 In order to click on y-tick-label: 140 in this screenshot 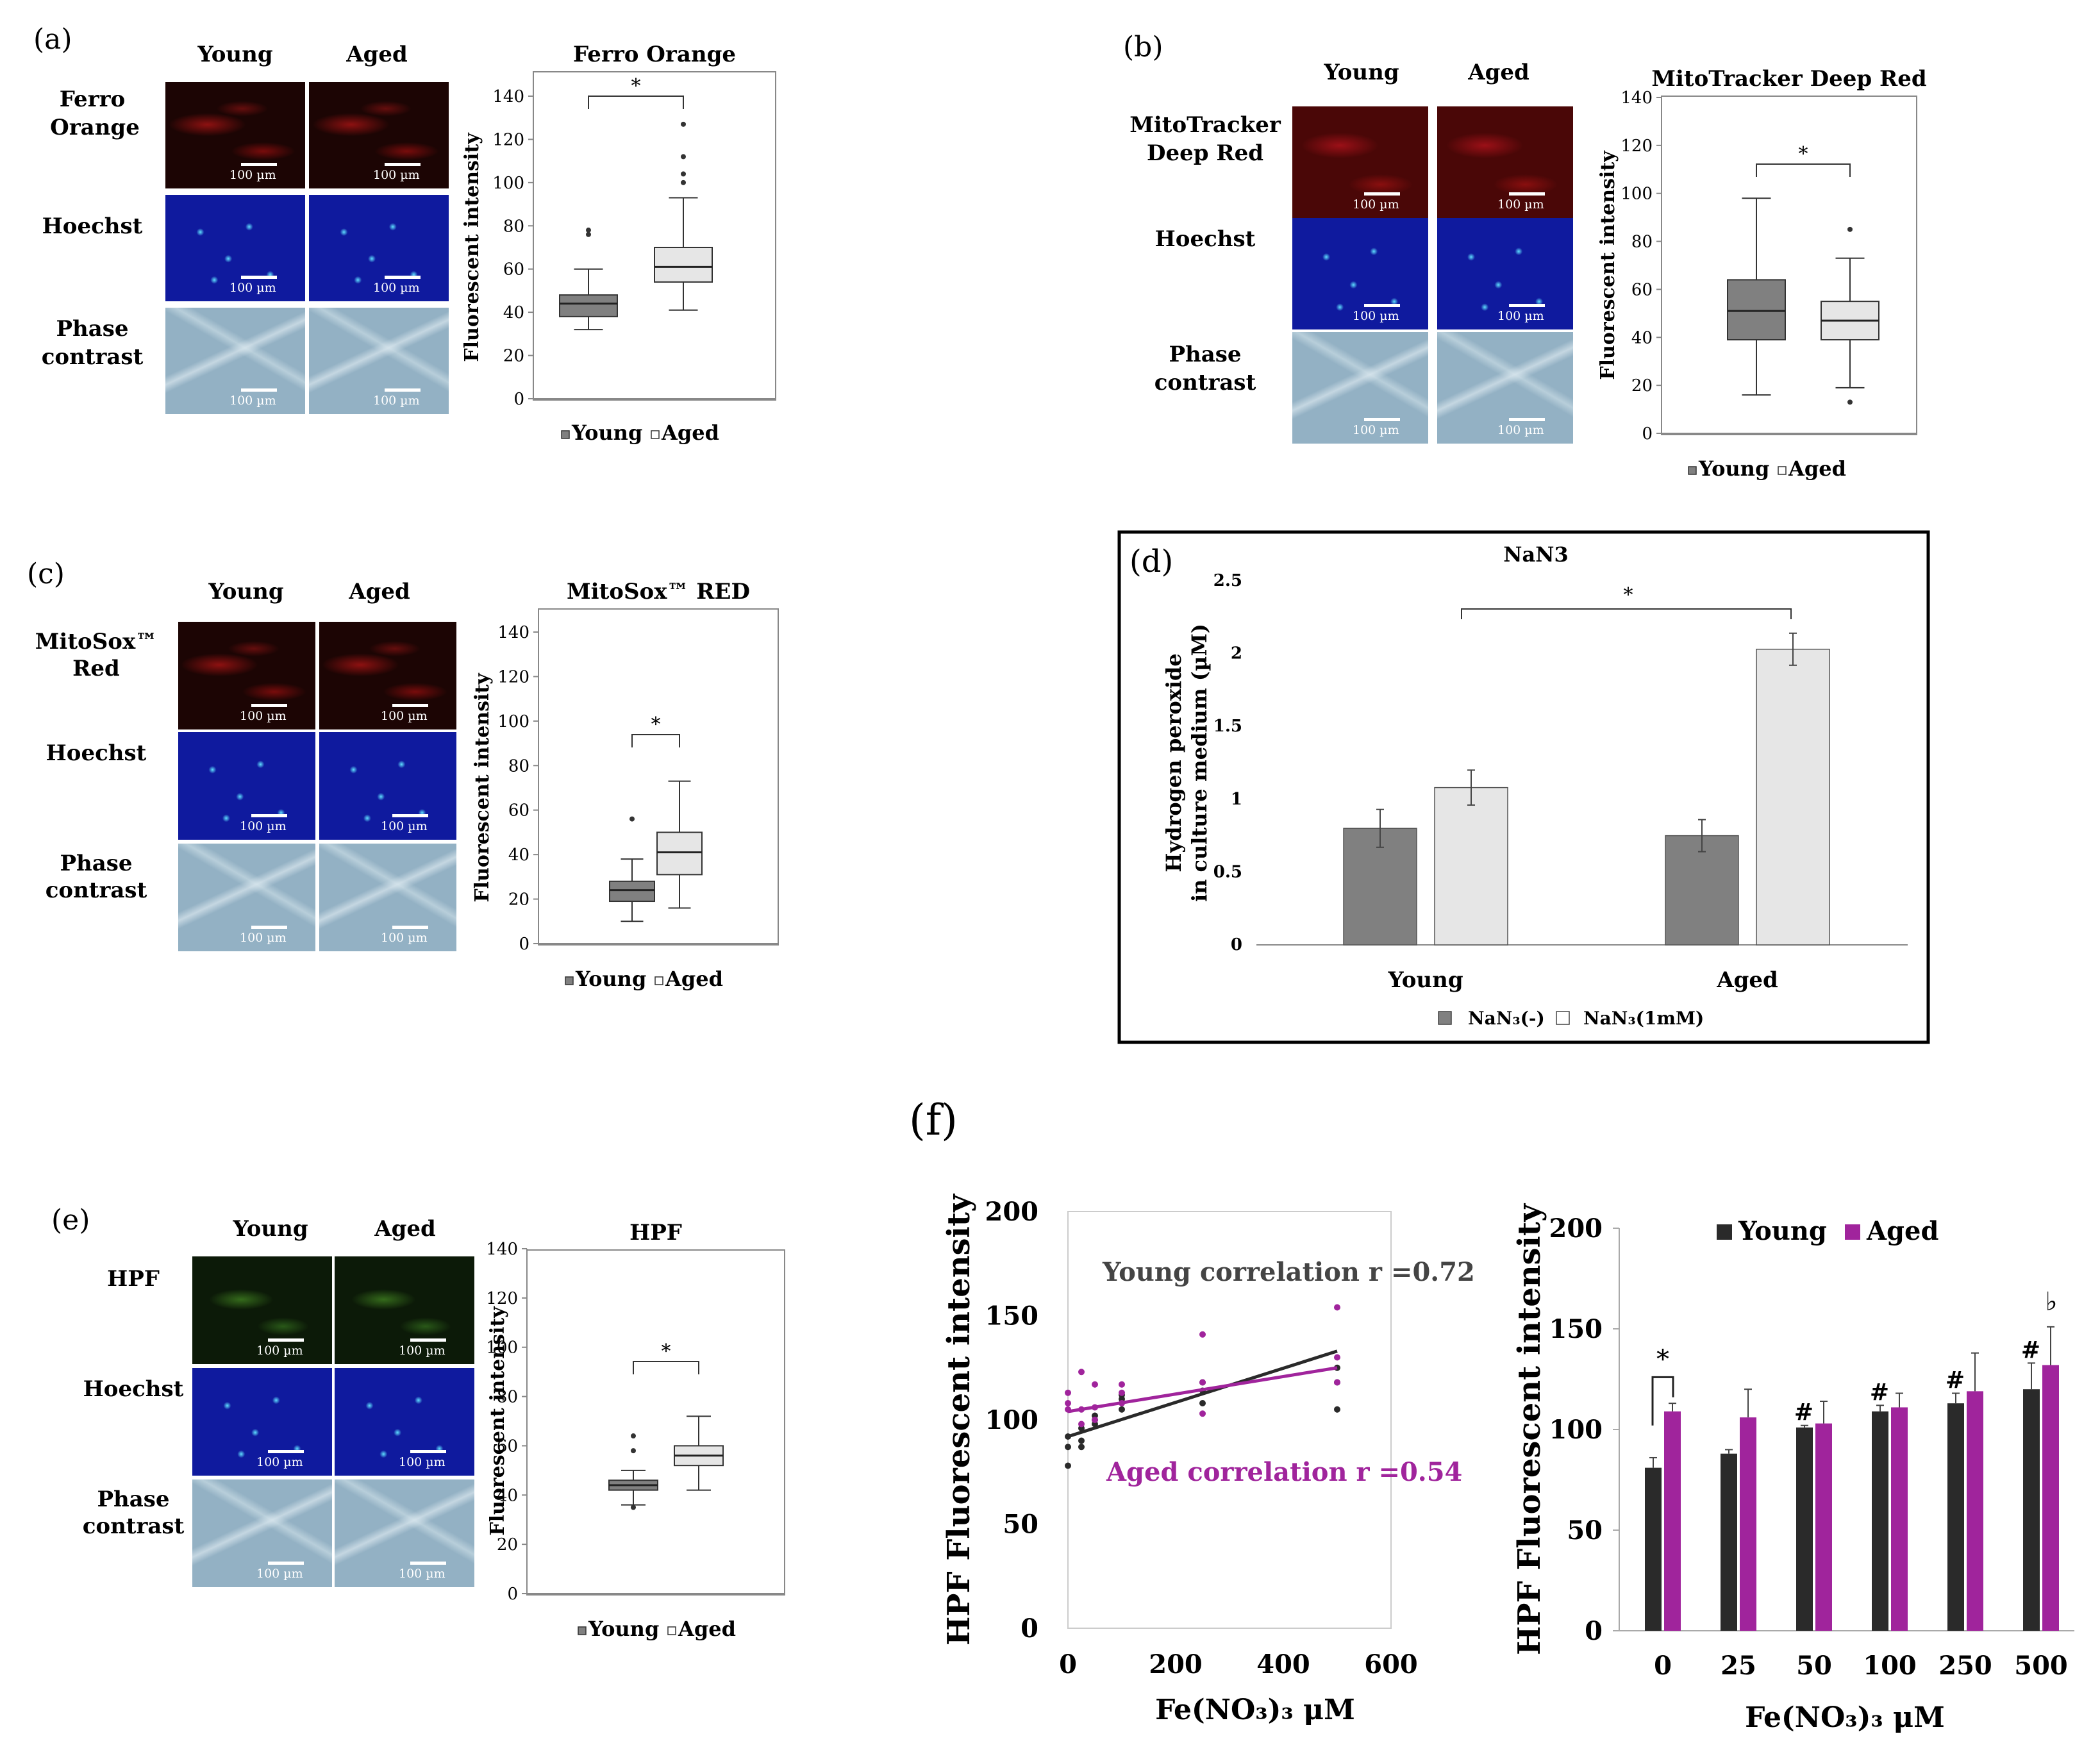, I will do `click(513, 633)`.